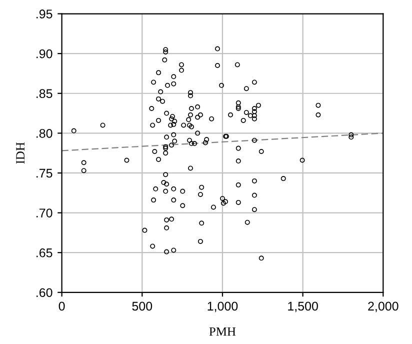  I want to click on y-tick-label: .60, so click(44, 293).